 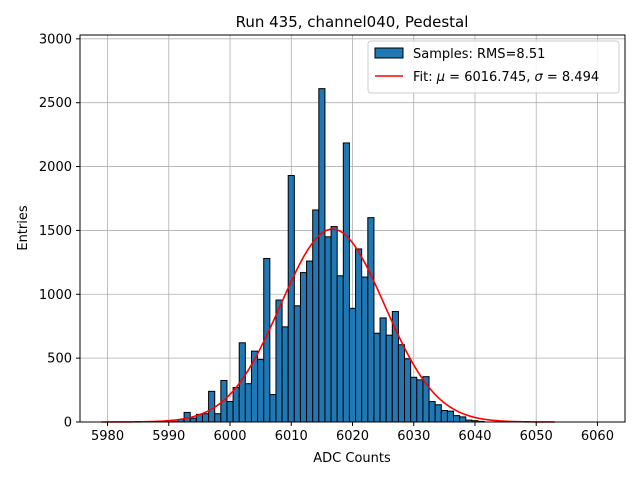 I want to click on legend-label-samples: Samples: RMS=8.51, so click(x=479, y=54).